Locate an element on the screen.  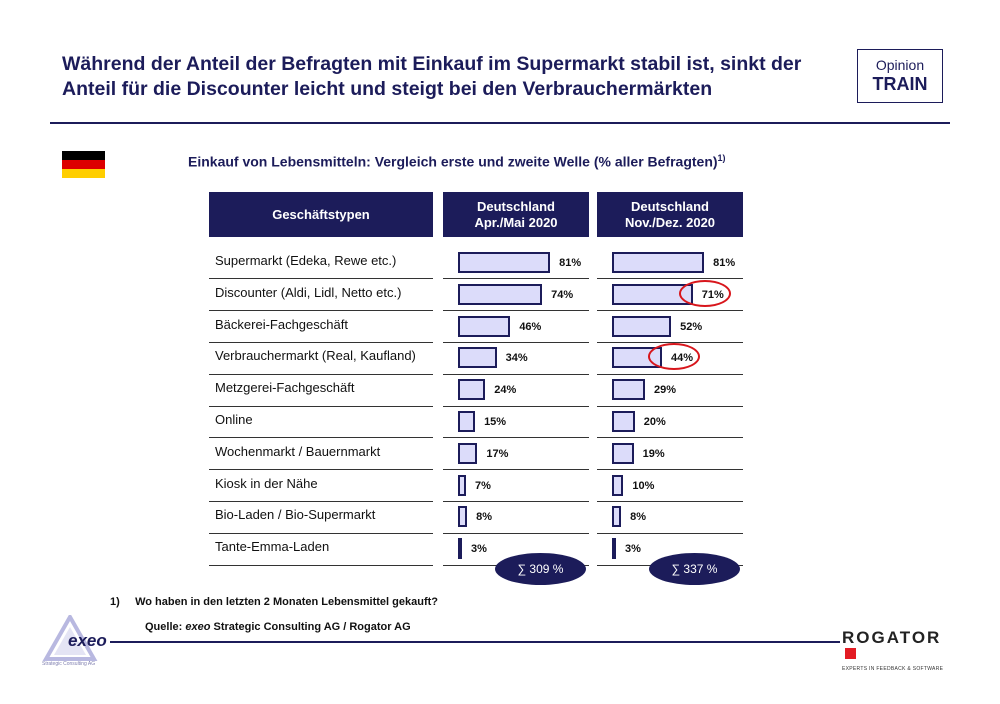
category-label: Discounter (Aldi, Lidl, Netto etc.) is located at coordinates (308, 292).